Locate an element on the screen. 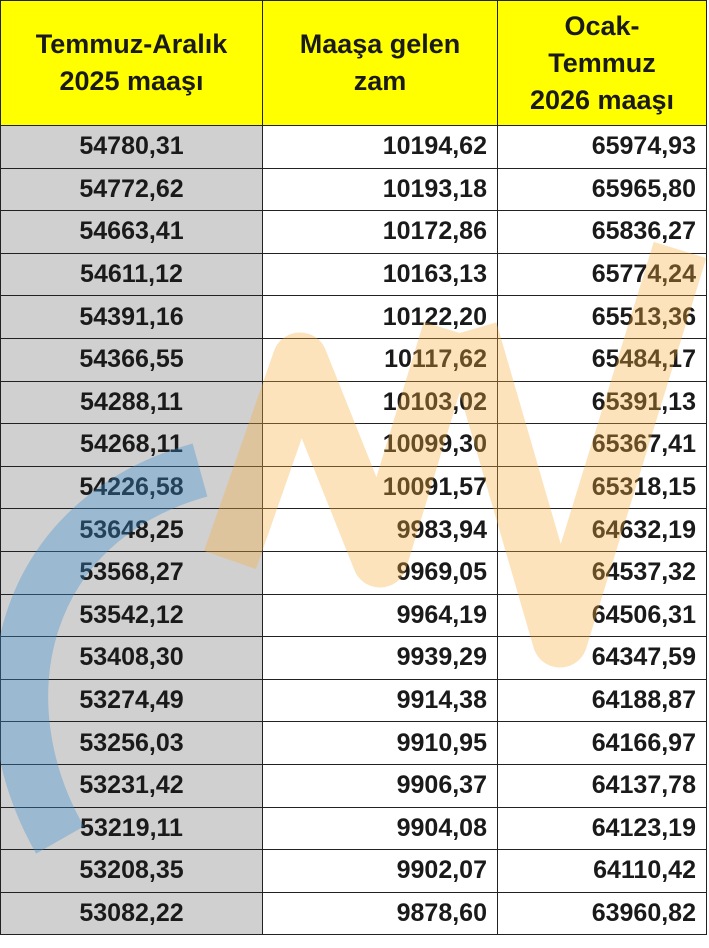  table-cell: 64166,97 is located at coordinates (602, 743).